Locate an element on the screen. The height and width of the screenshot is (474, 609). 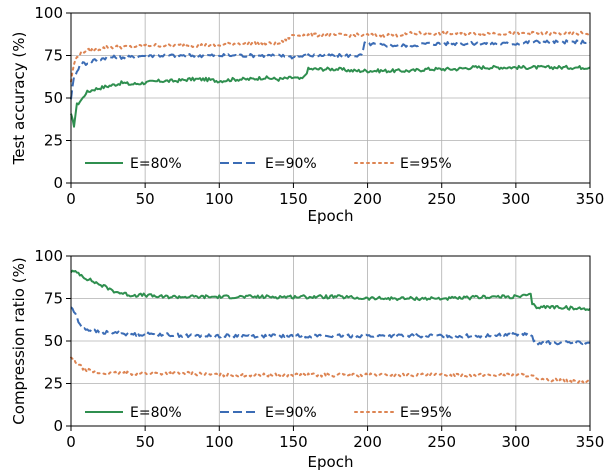
compression-y-axis-label: Compression ratio (%) is located at coordinates (19, 340).